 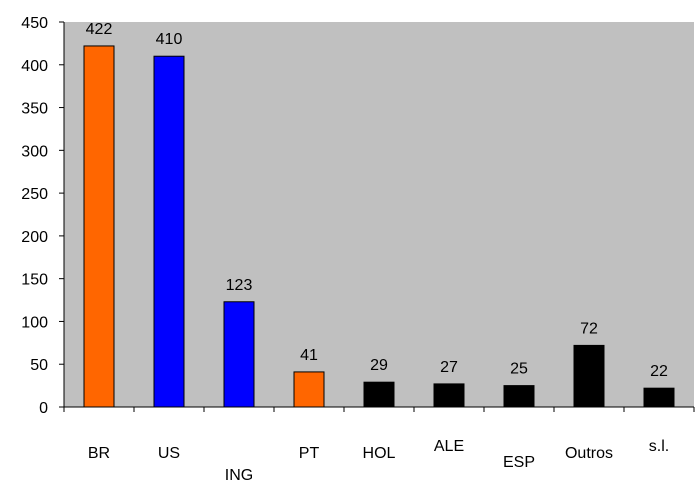 I want to click on y-tick-label: 200, so click(x=34, y=237).